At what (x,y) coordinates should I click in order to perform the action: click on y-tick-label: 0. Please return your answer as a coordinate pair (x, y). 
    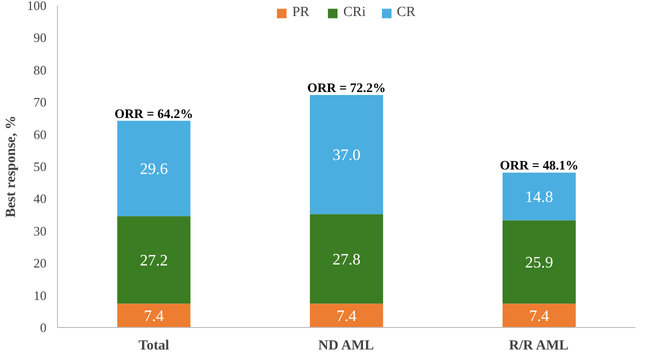
    Looking at the image, I should click on (43, 327).